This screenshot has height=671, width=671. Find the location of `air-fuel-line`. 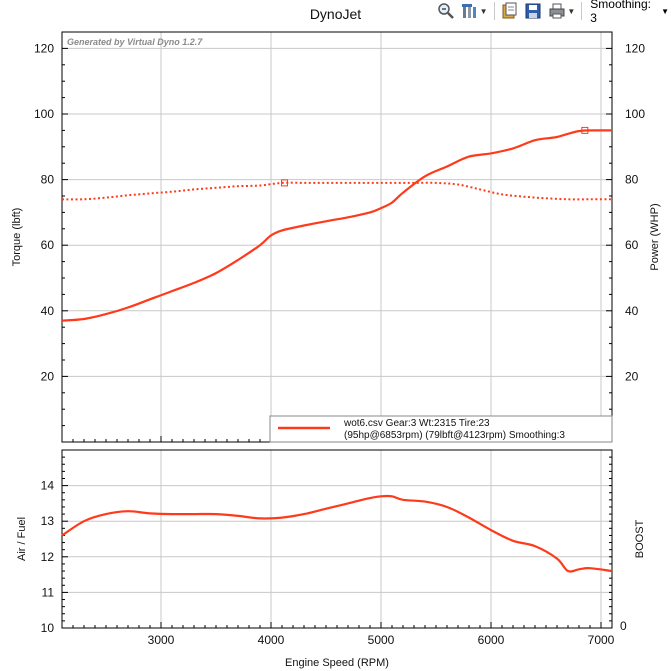

air-fuel-line is located at coordinates (337, 533).